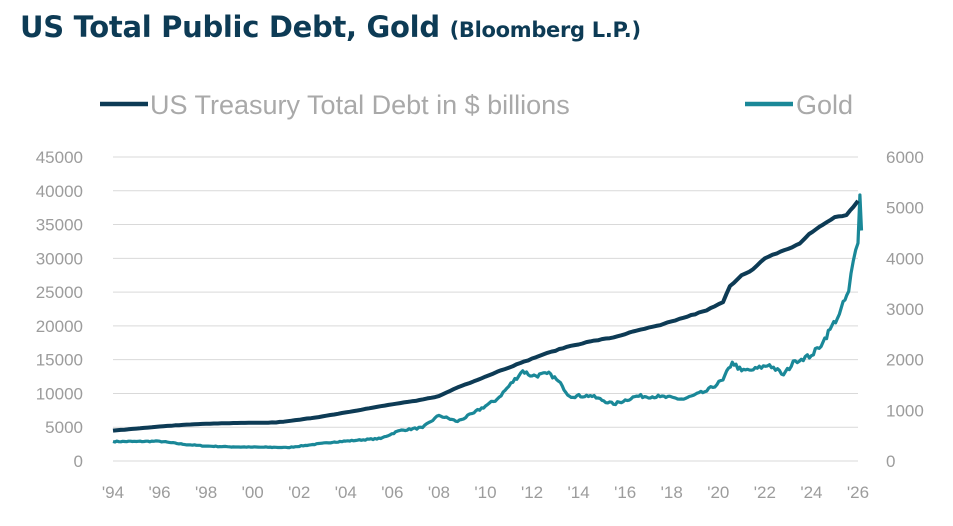 The height and width of the screenshot is (526, 953). I want to click on y-axis-right: 0 1000 2000 3000 4000 5000 6000, so click(905, 309).